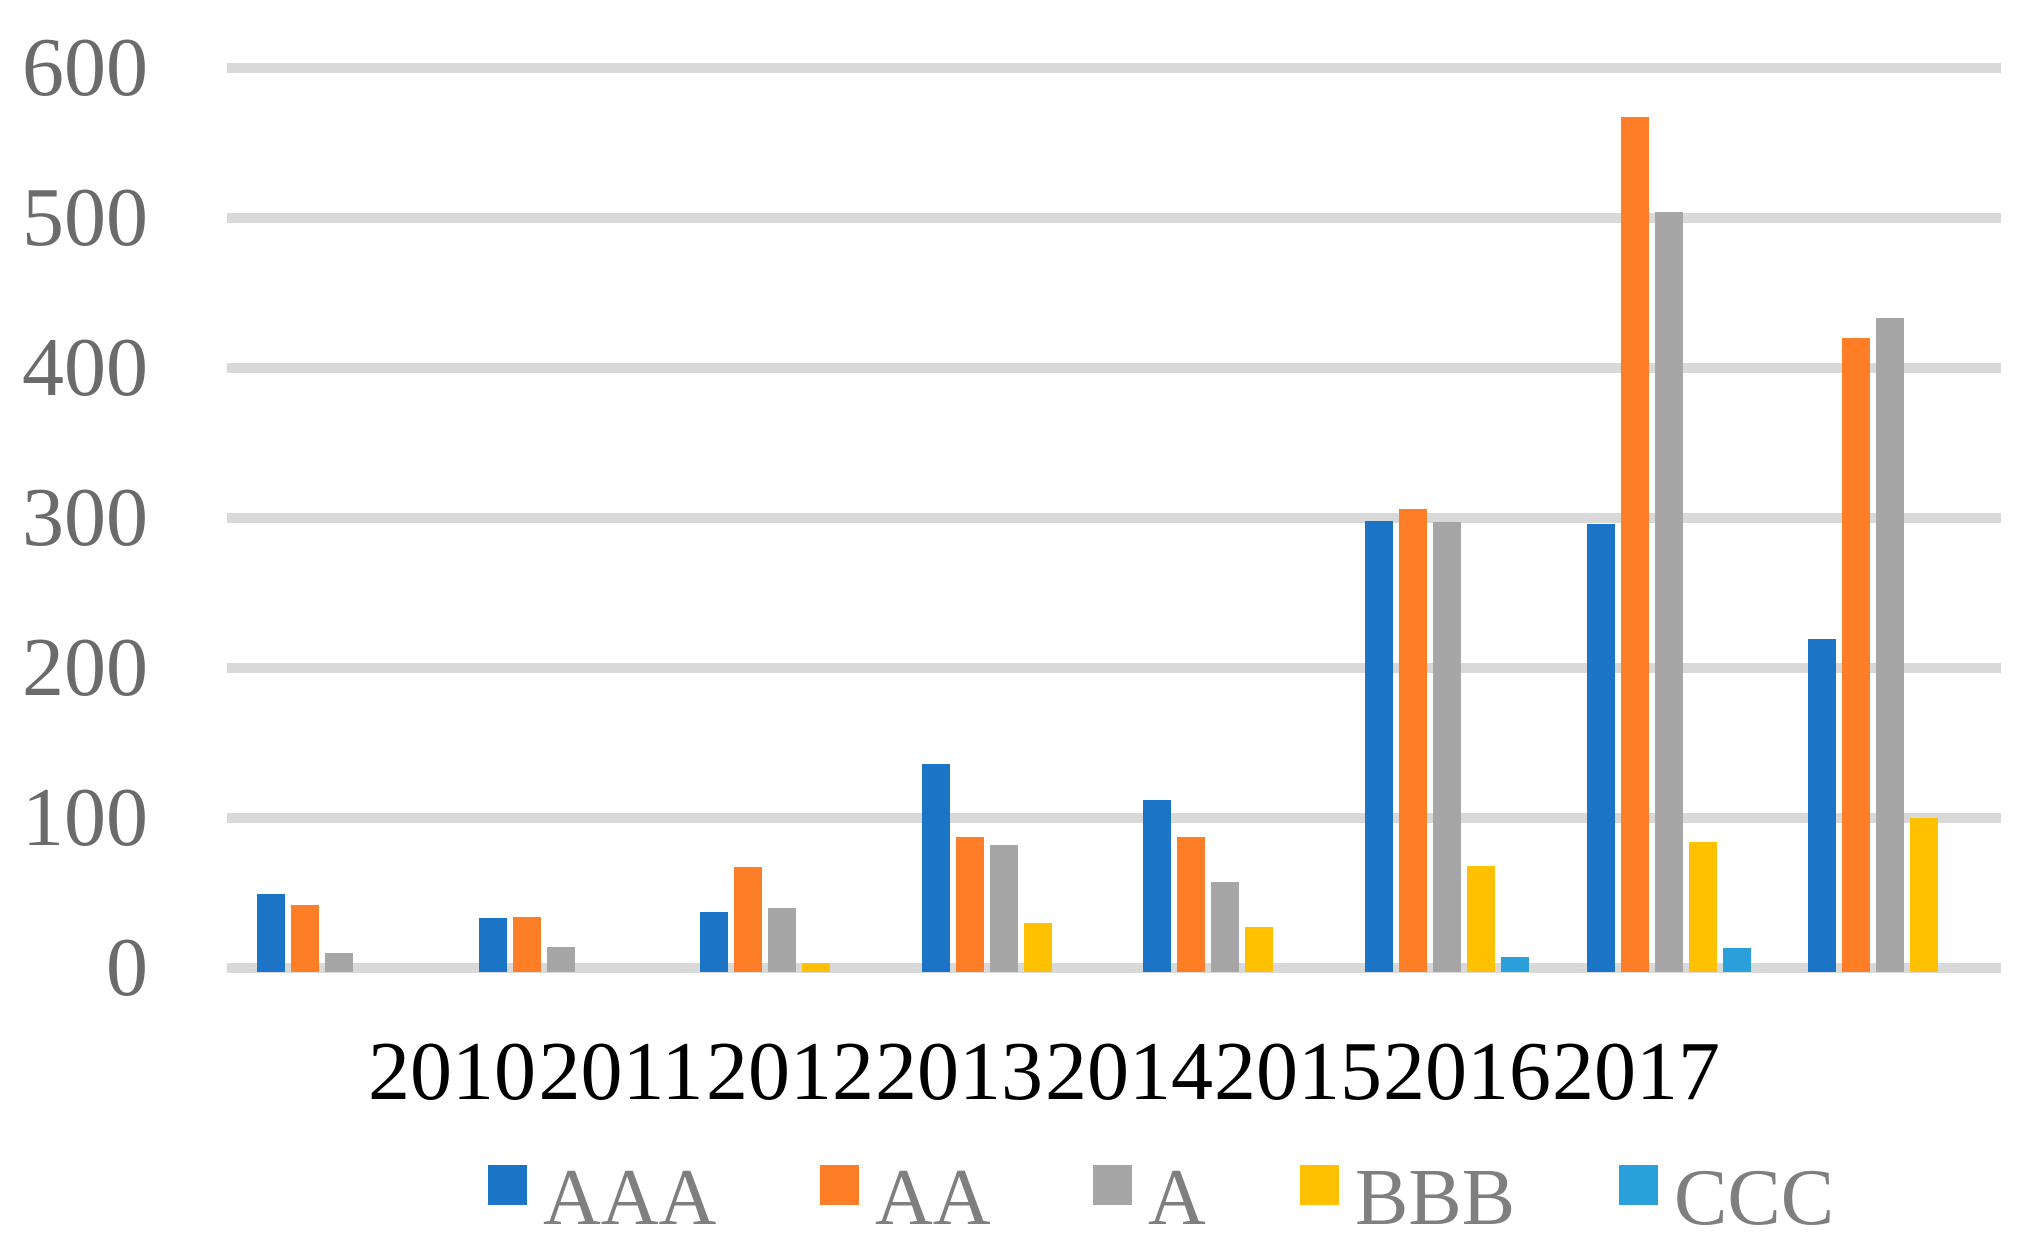 The height and width of the screenshot is (1244, 2037). I want to click on bar-2010-A, so click(339, 962).